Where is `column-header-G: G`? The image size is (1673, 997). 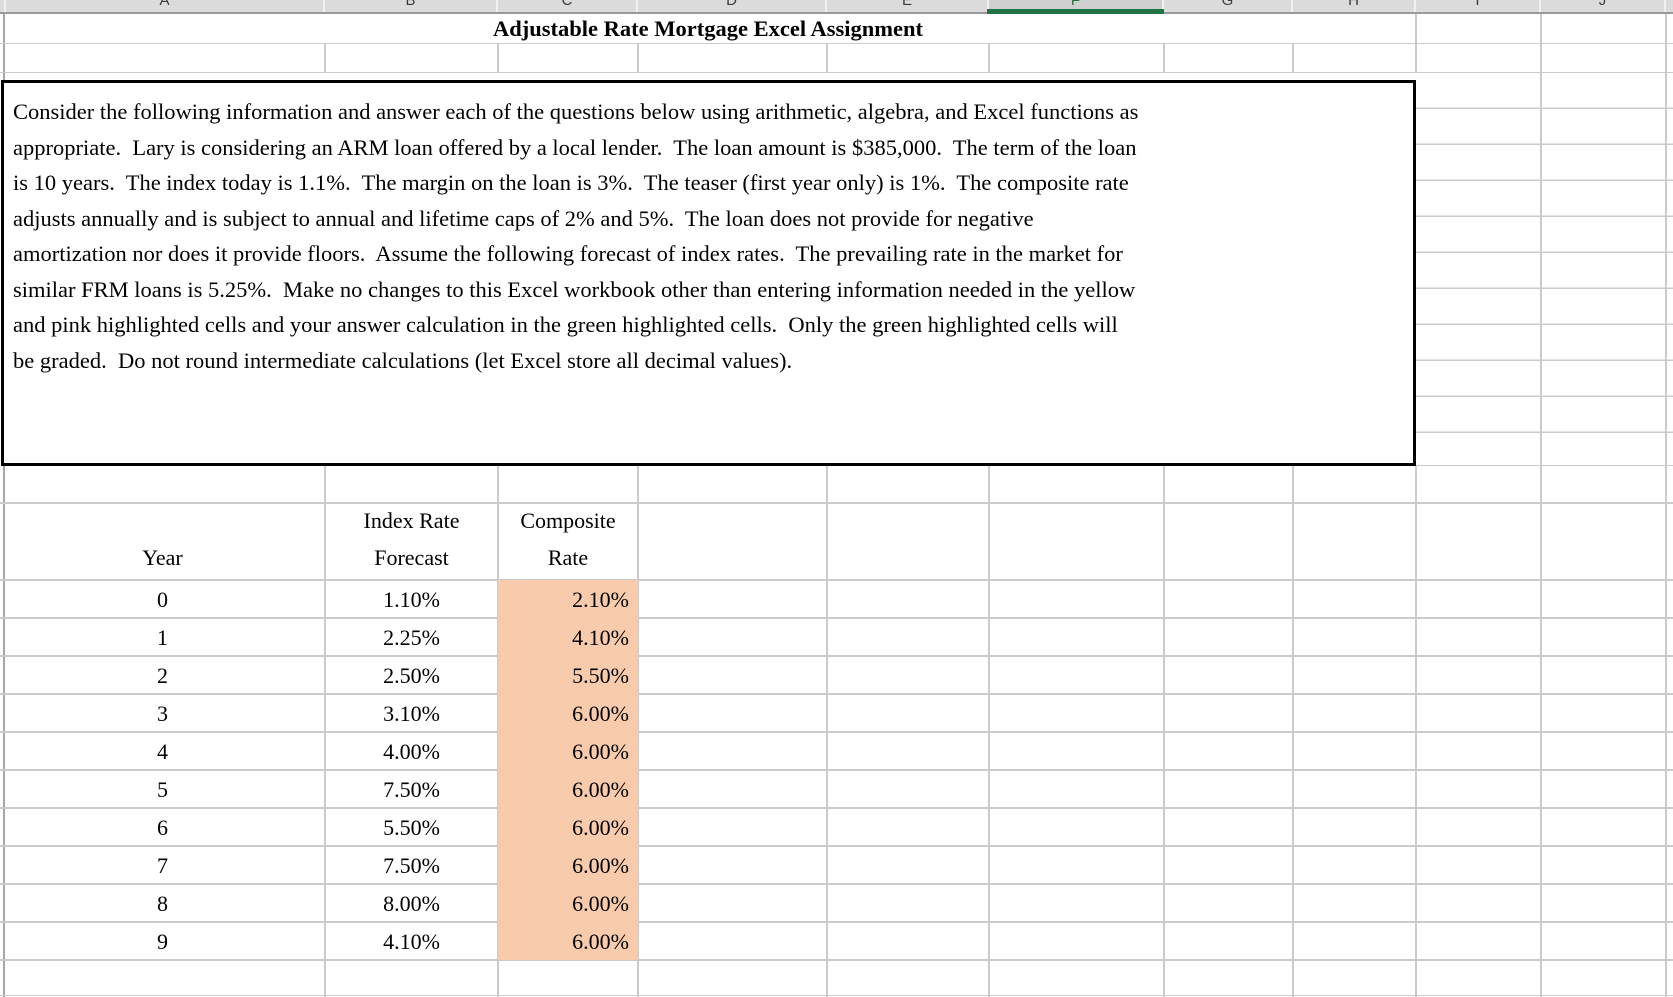 column-header-G: G is located at coordinates (1228, 6).